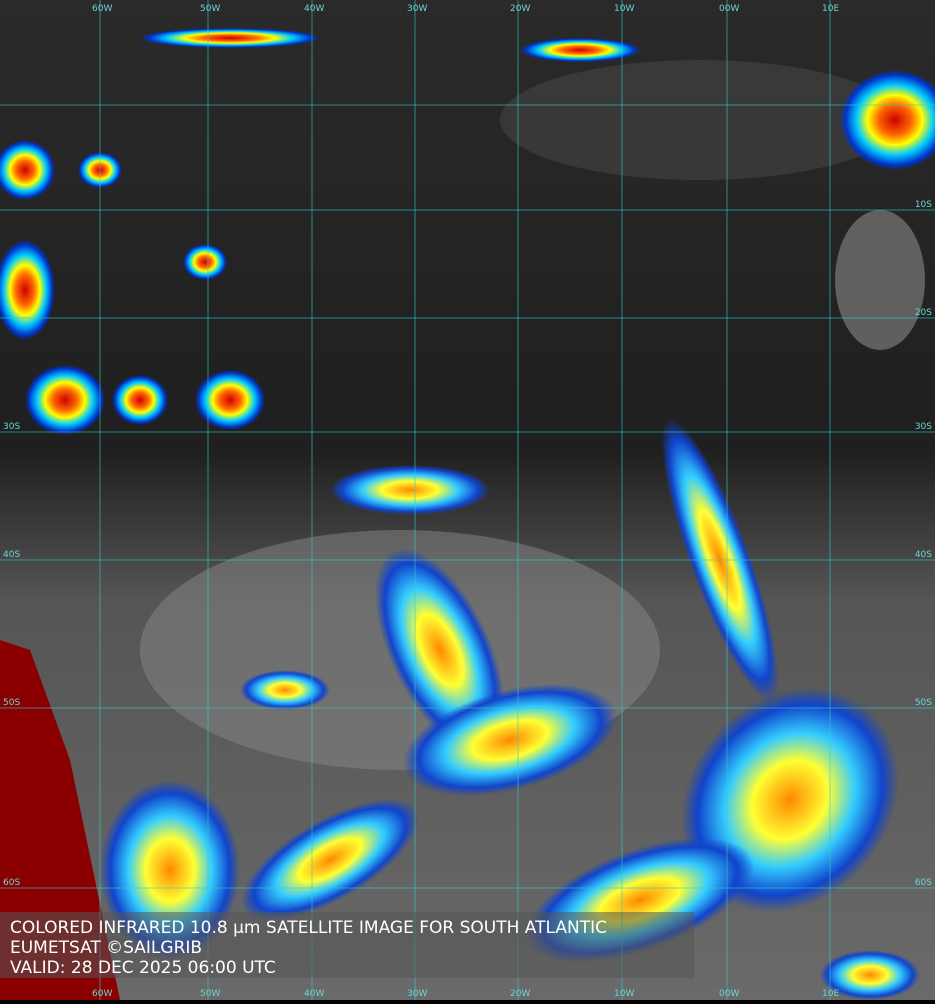 The height and width of the screenshot is (1004, 935). Describe the element at coordinates (923, 313) in the screenshot. I see `latitude-label: 20S` at that location.